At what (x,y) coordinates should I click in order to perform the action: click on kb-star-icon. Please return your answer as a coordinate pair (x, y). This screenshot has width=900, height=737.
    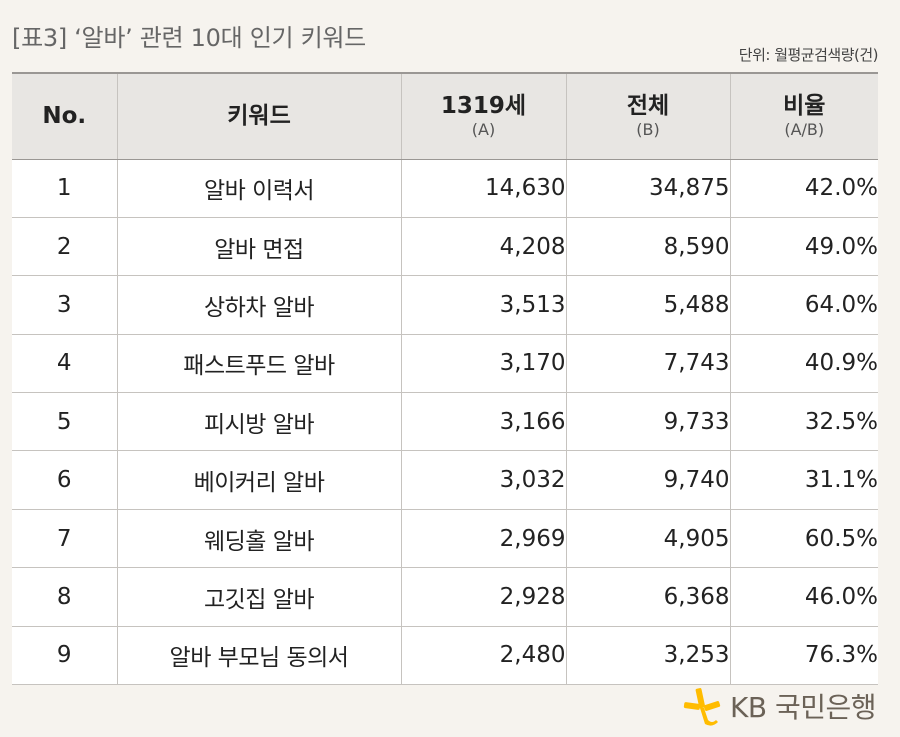
    Looking at the image, I should click on (702, 707).